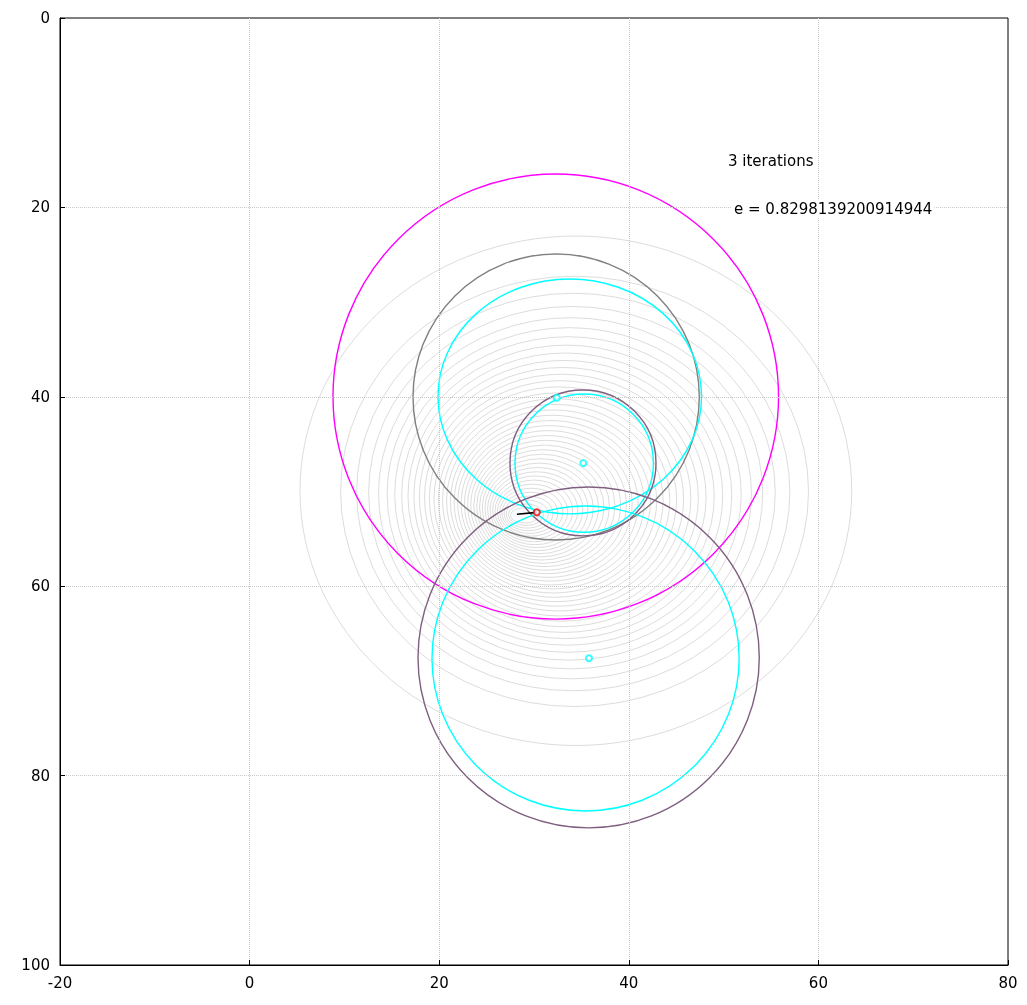 This screenshot has width=1027, height=1005. I want to click on x-tick-label: 80, so click(1008, 982).